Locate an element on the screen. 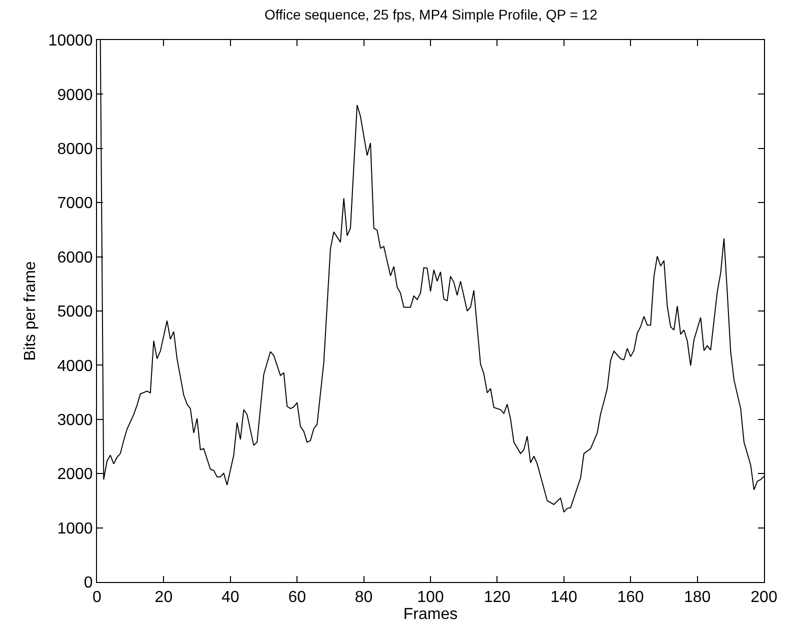 This screenshot has height=632, width=798. x-tick-label: 140 is located at coordinates (564, 597).